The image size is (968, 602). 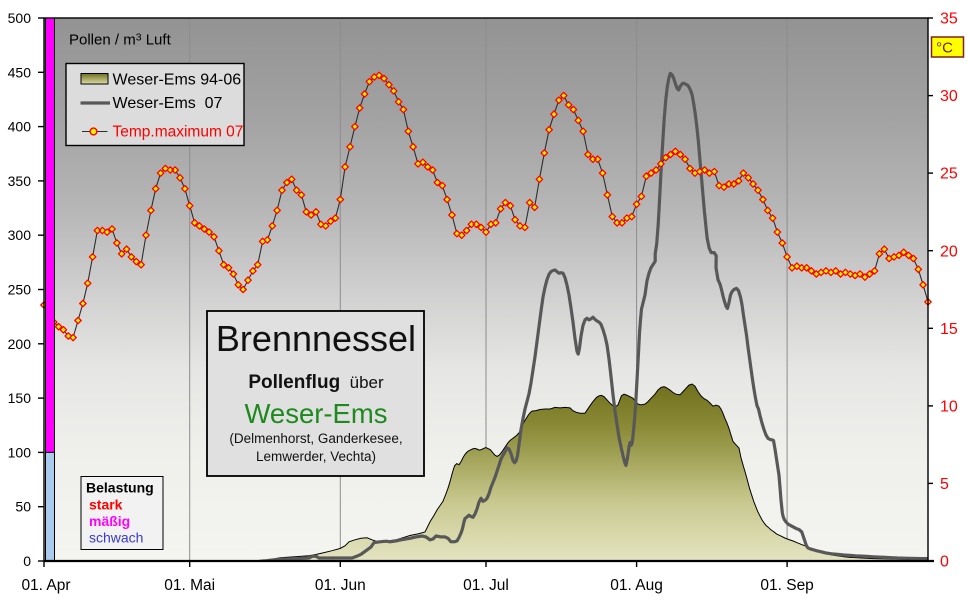 I want to click on svg-text: 01. Jun, so click(x=340, y=585).